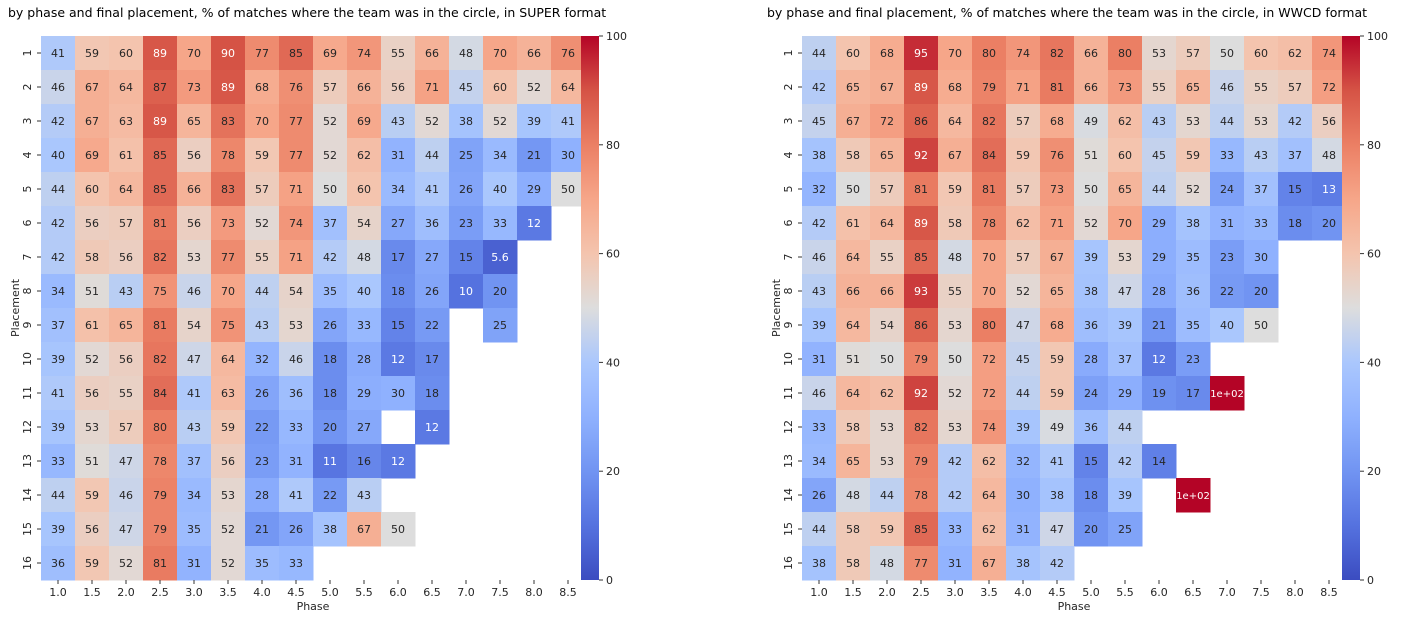  I want to click on y-tick-label: 14, so click(27, 495).